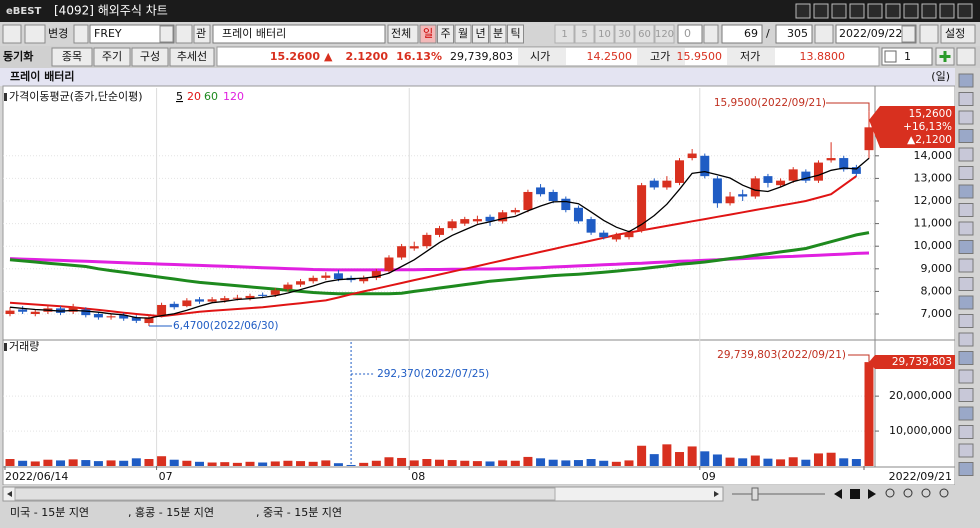  I want to click on status-text: , 중국 - 15분 지연, so click(299, 512).